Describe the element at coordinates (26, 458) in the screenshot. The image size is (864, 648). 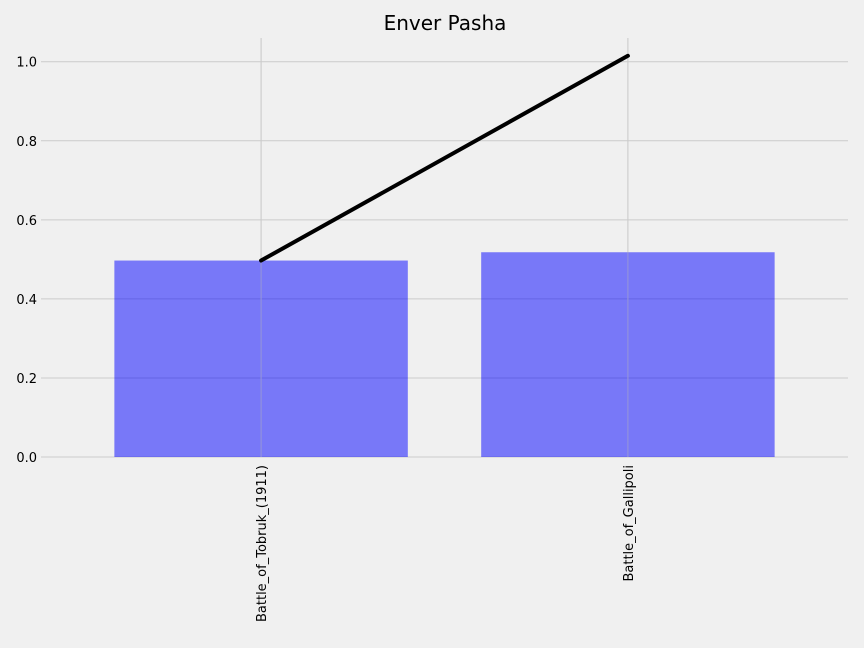
I see `y-tick-label: 0.0` at that location.